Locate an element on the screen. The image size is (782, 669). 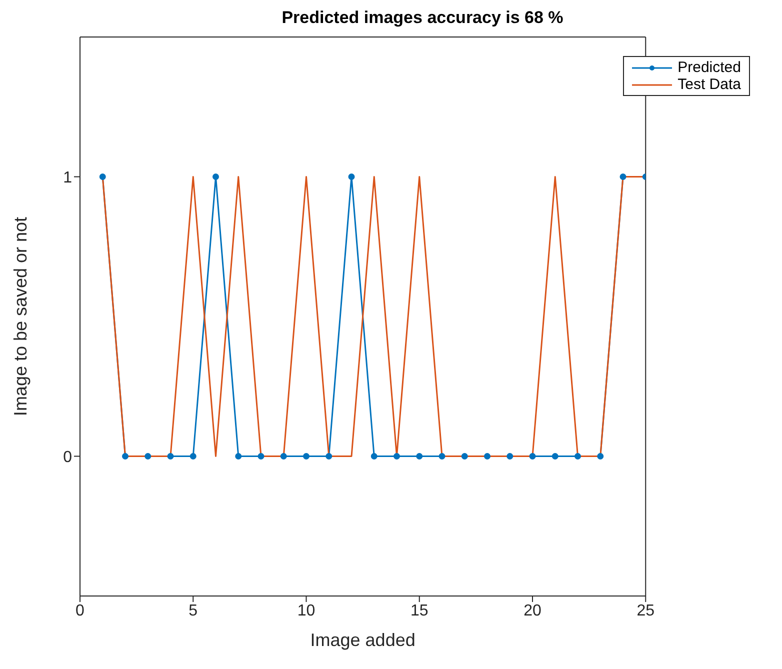
x-tick-label: 5 is located at coordinates (193, 611).